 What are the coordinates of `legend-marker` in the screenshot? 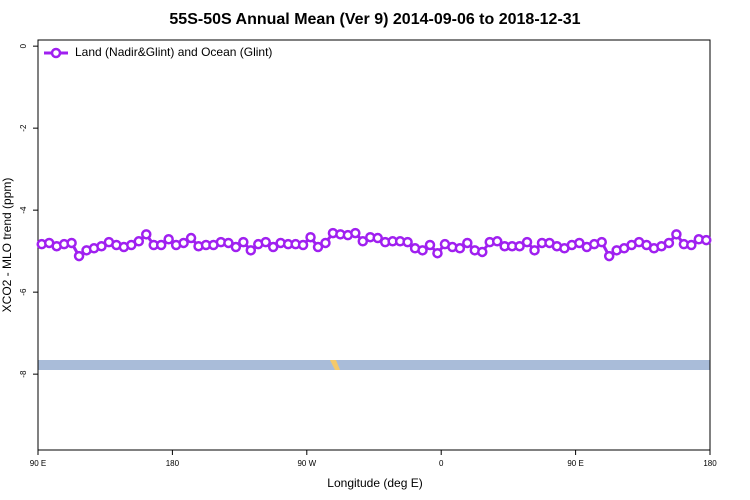 It's located at (56, 53).